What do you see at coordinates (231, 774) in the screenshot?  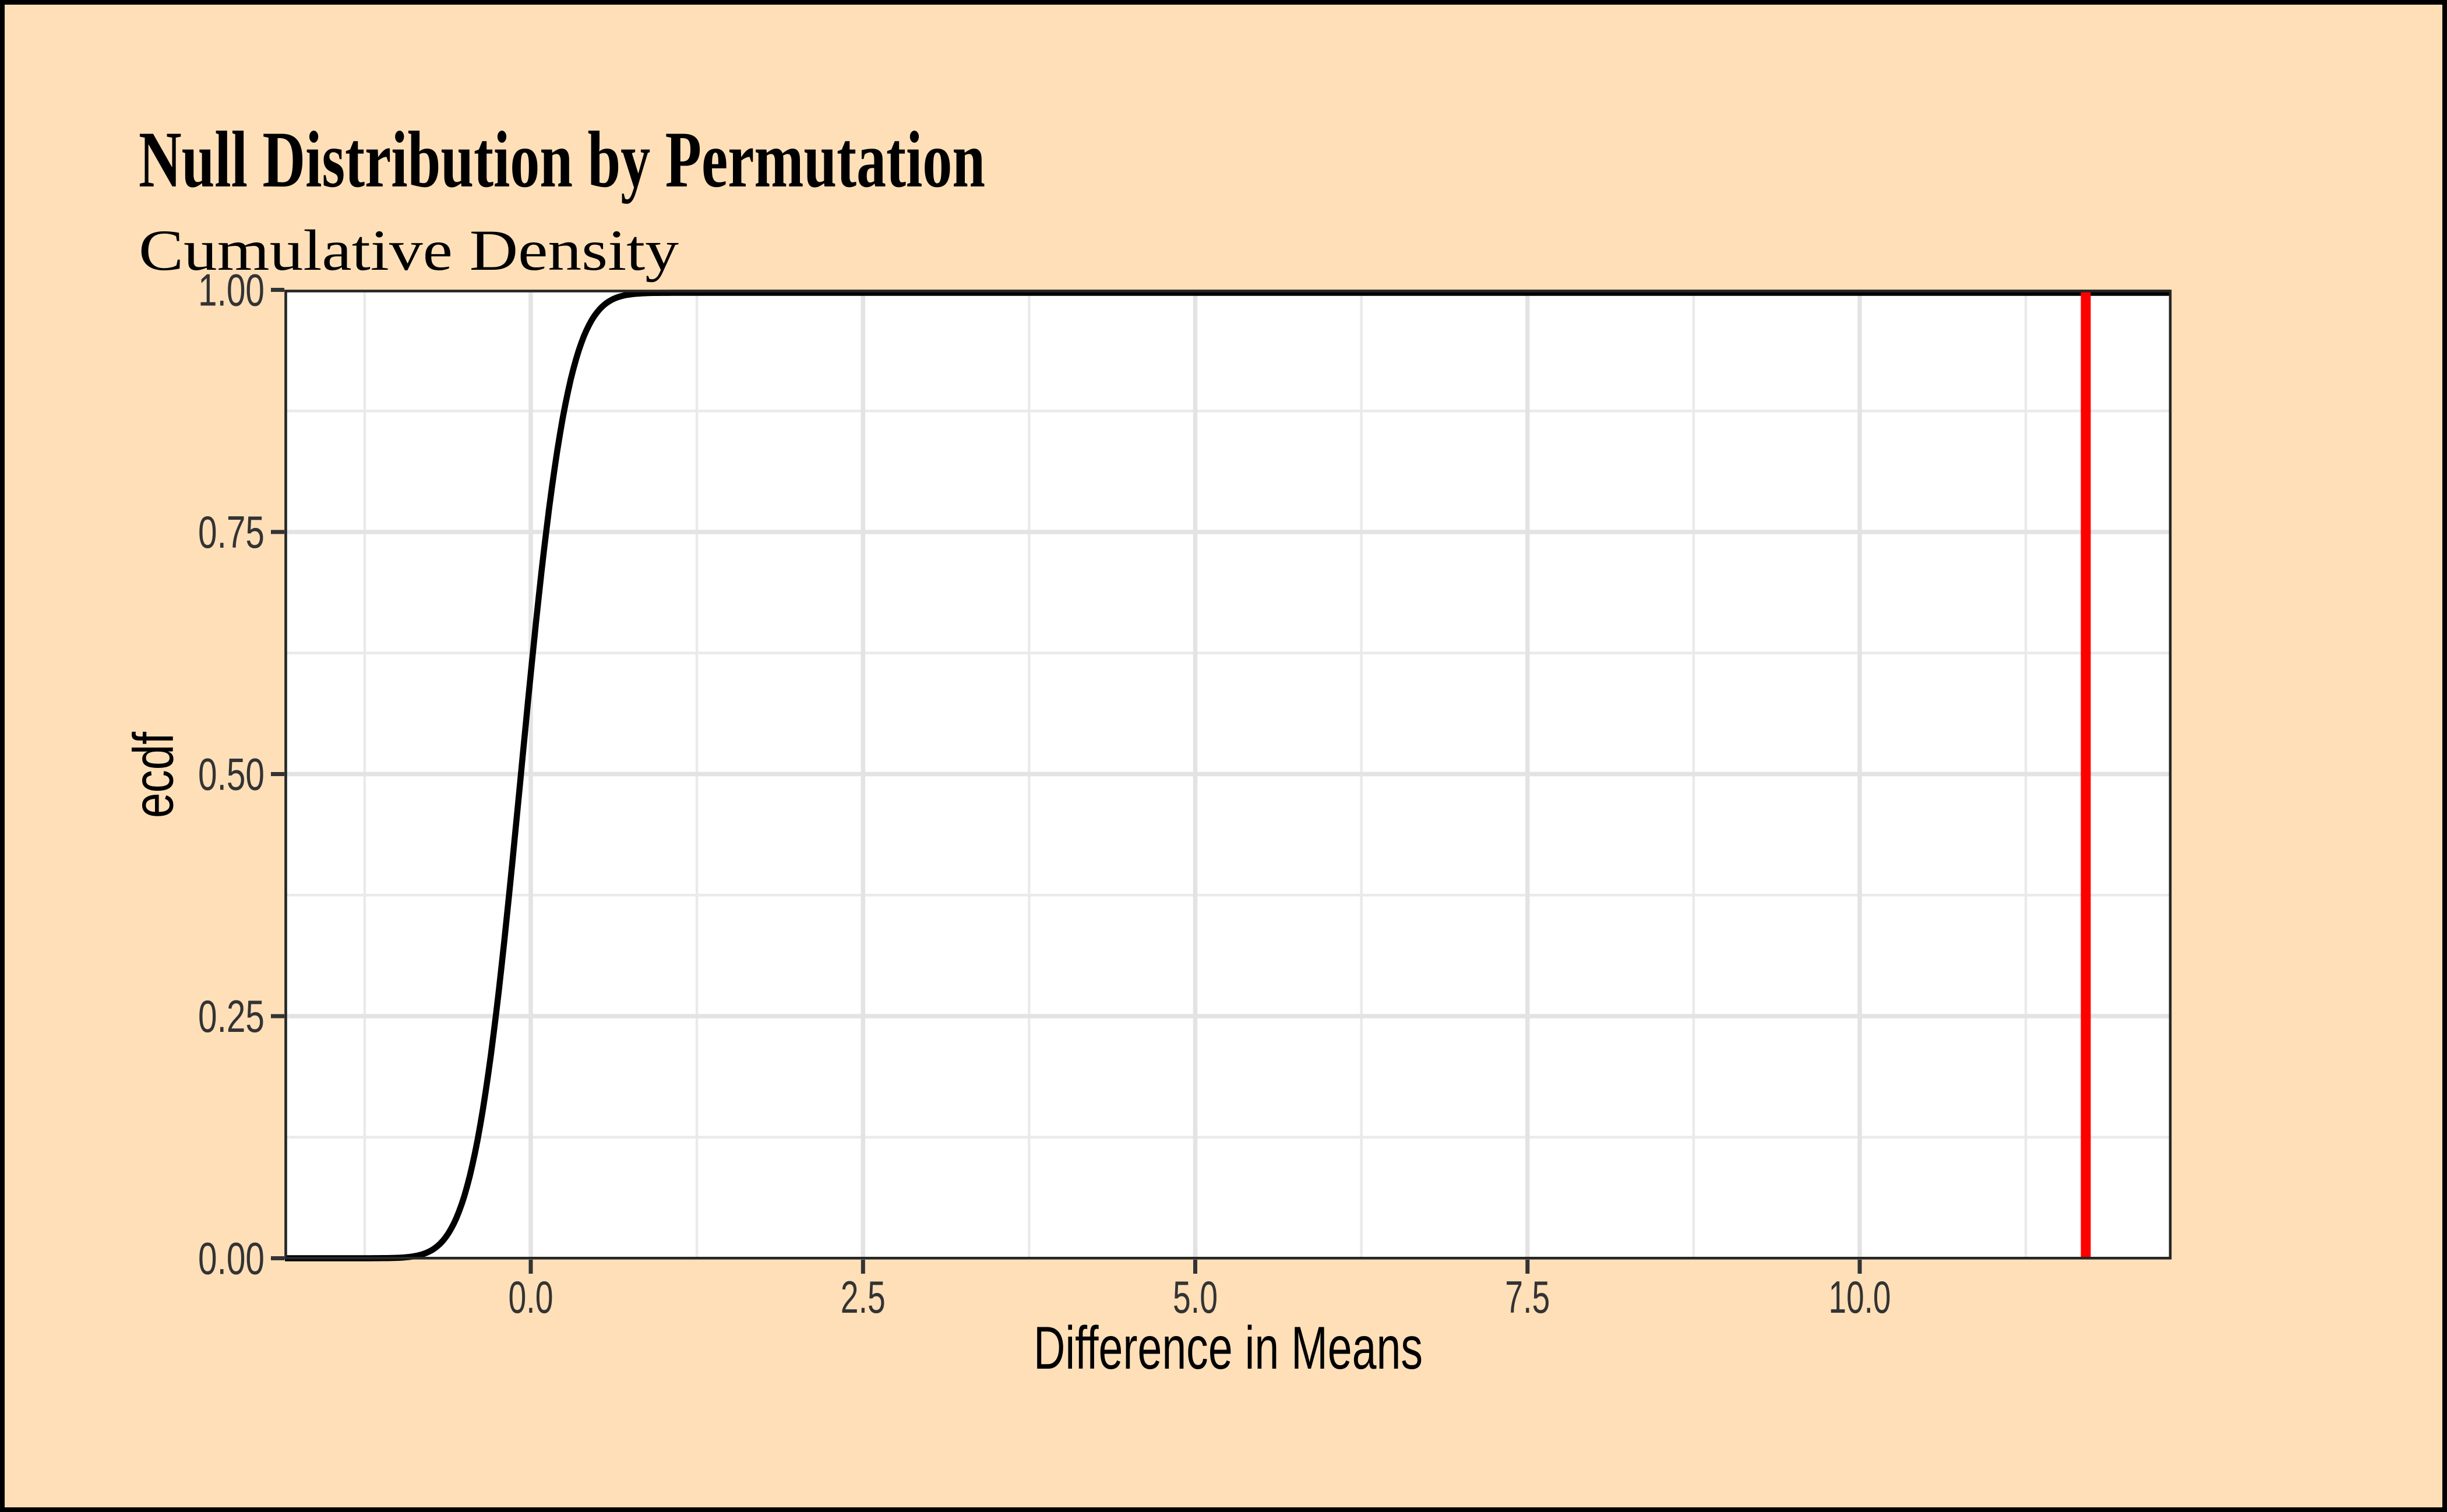 I see `svg-text: 0.50` at bounding box center [231, 774].